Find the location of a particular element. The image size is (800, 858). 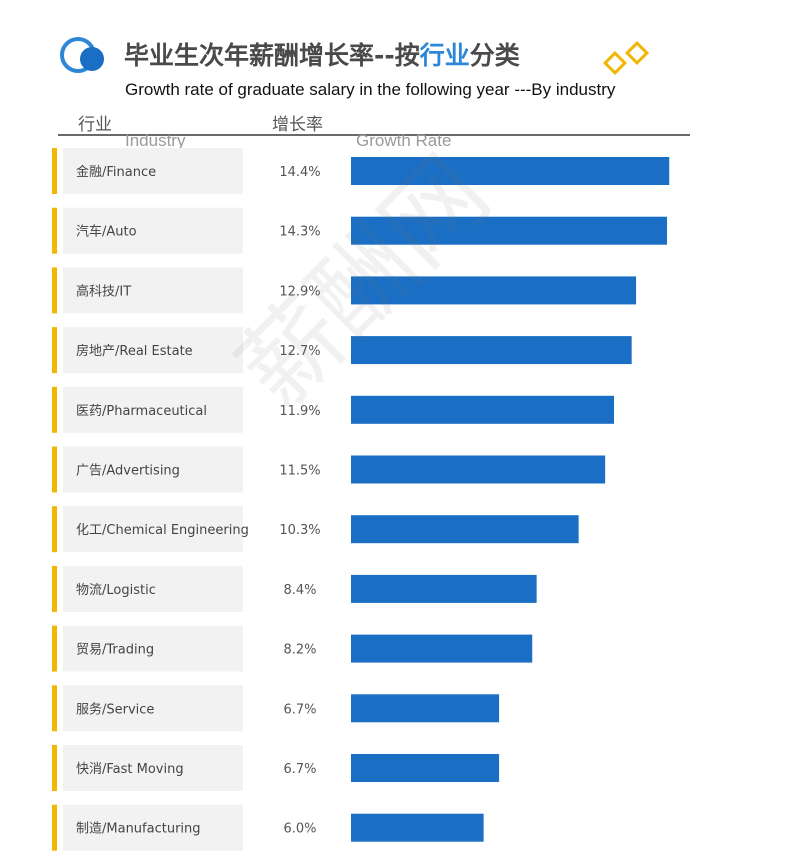

value-label: 10.3% is located at coordinates (299, 530).